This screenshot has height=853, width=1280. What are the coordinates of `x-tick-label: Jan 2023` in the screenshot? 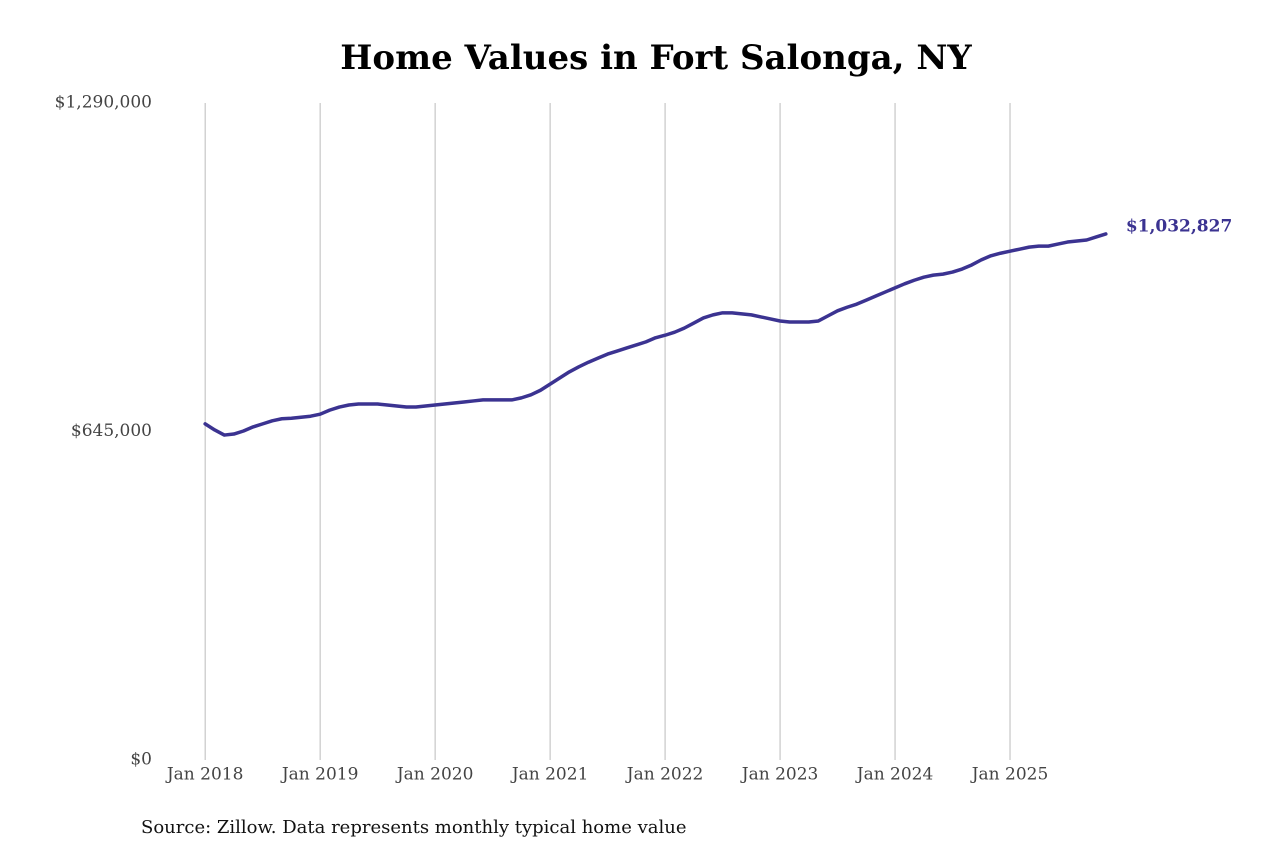 It's located at (779, 775).